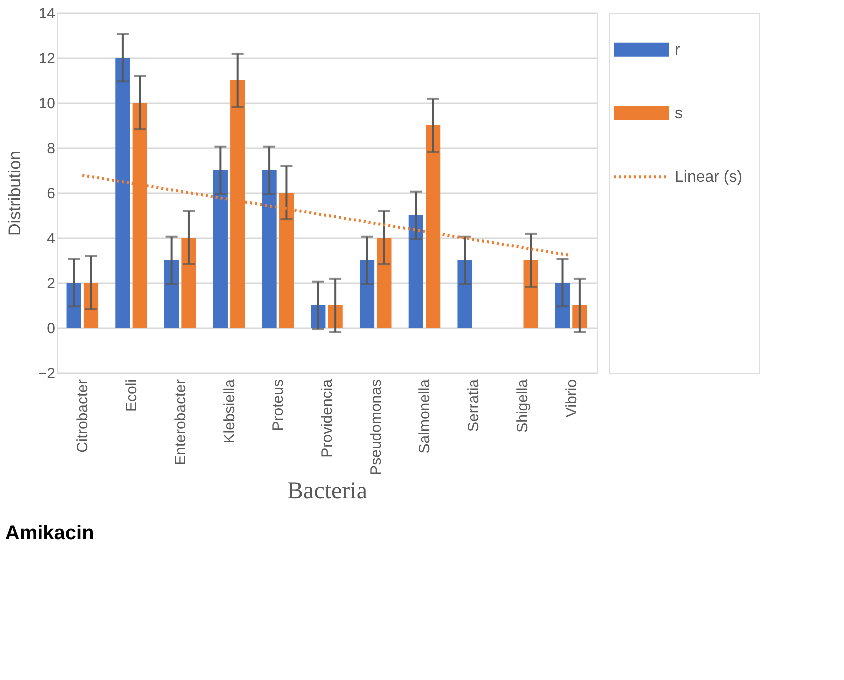 Image resolution: width=844 pixels, height=680 pixels. What do you see at coordinates (14, 193) in the screenshot?
I see `y-axis-title: Distribution` at bounding box center [14, 193].